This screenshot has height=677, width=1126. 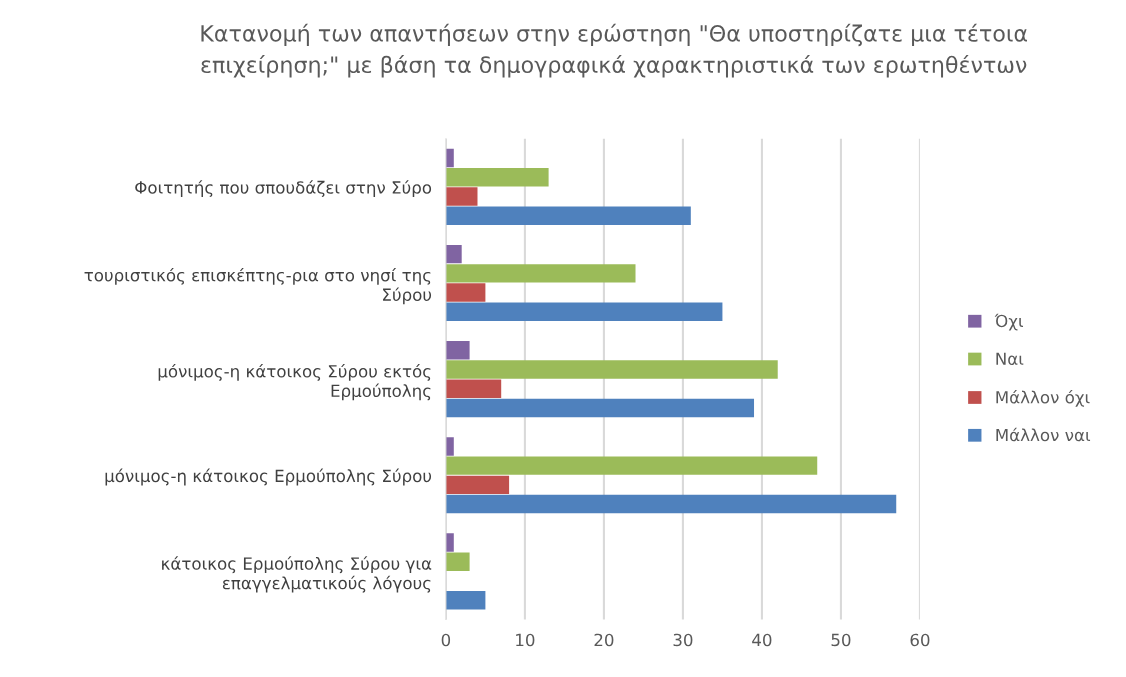 I want to click on x-tick-label: 10, so click(x=525, y=640).